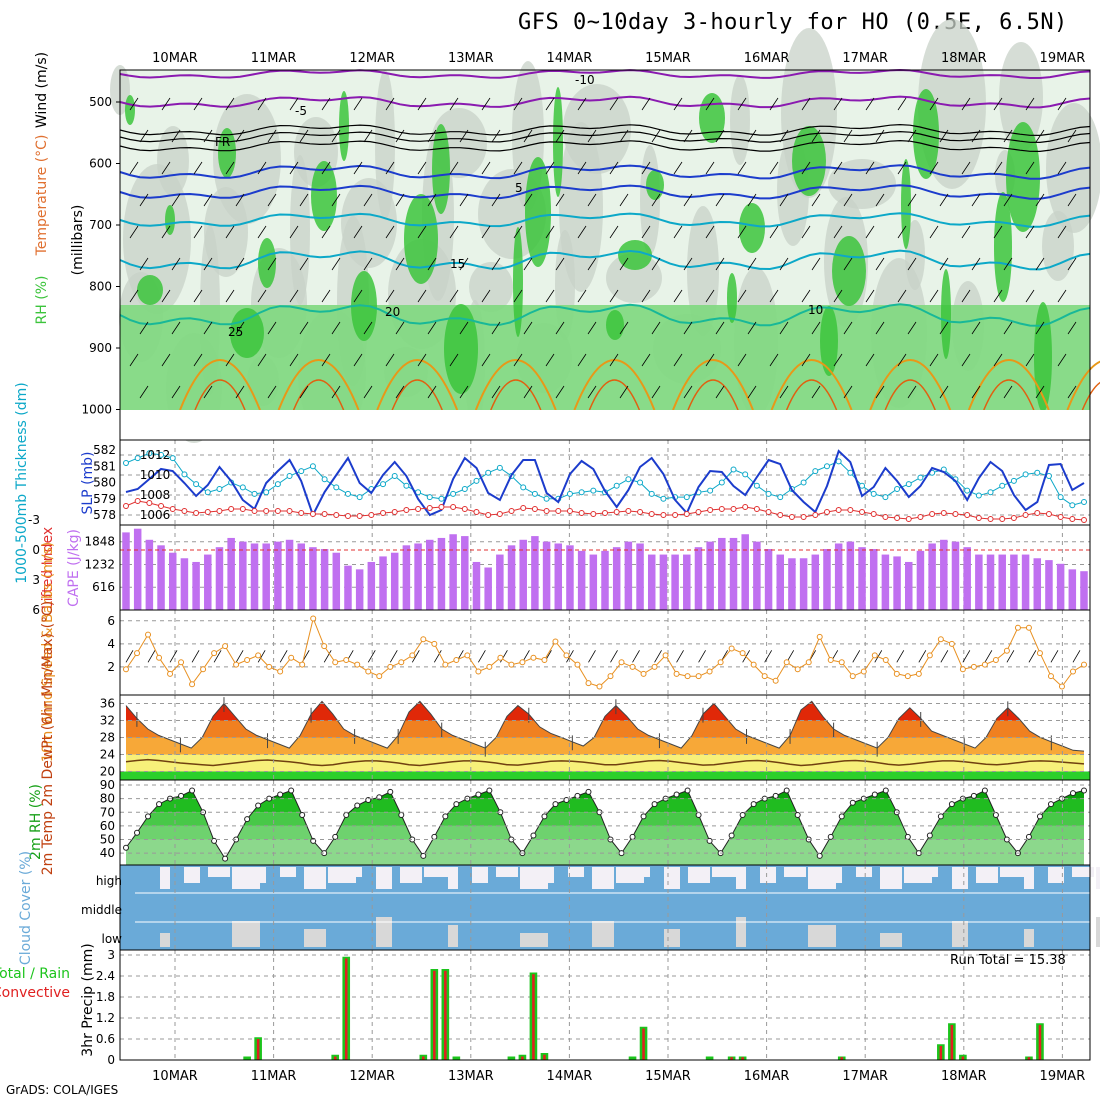 The height and width of the screenshot is (1100, 1100). I want to click on temp-tick-label: 20, so click(107, 772).